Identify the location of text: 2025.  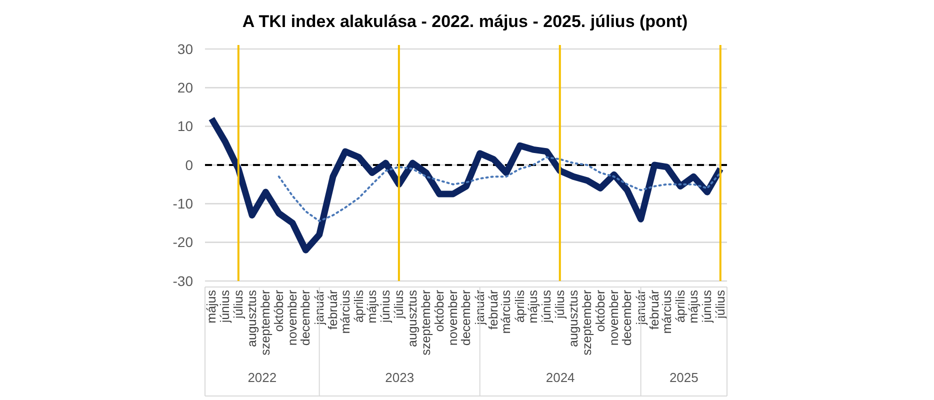
(683, 377).